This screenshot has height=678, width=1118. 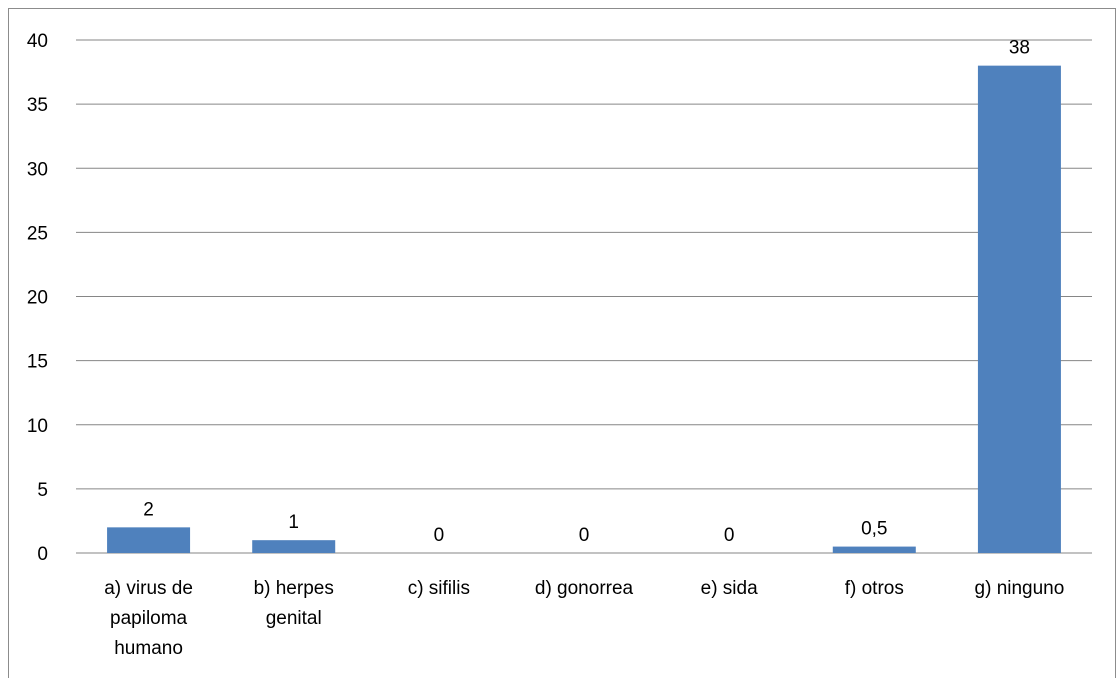 I want to click on y-tick-label: 30, so click(x=37, y=169).